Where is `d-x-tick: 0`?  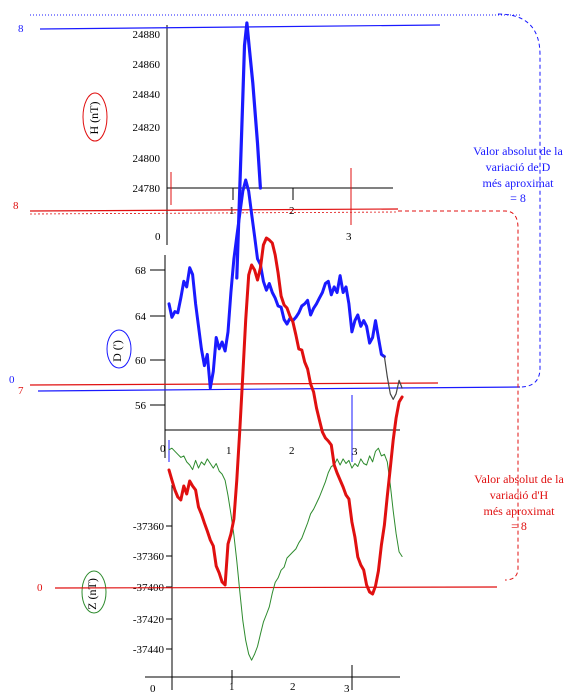
d-x-tick: 0 is located at coordinates (163, 449).